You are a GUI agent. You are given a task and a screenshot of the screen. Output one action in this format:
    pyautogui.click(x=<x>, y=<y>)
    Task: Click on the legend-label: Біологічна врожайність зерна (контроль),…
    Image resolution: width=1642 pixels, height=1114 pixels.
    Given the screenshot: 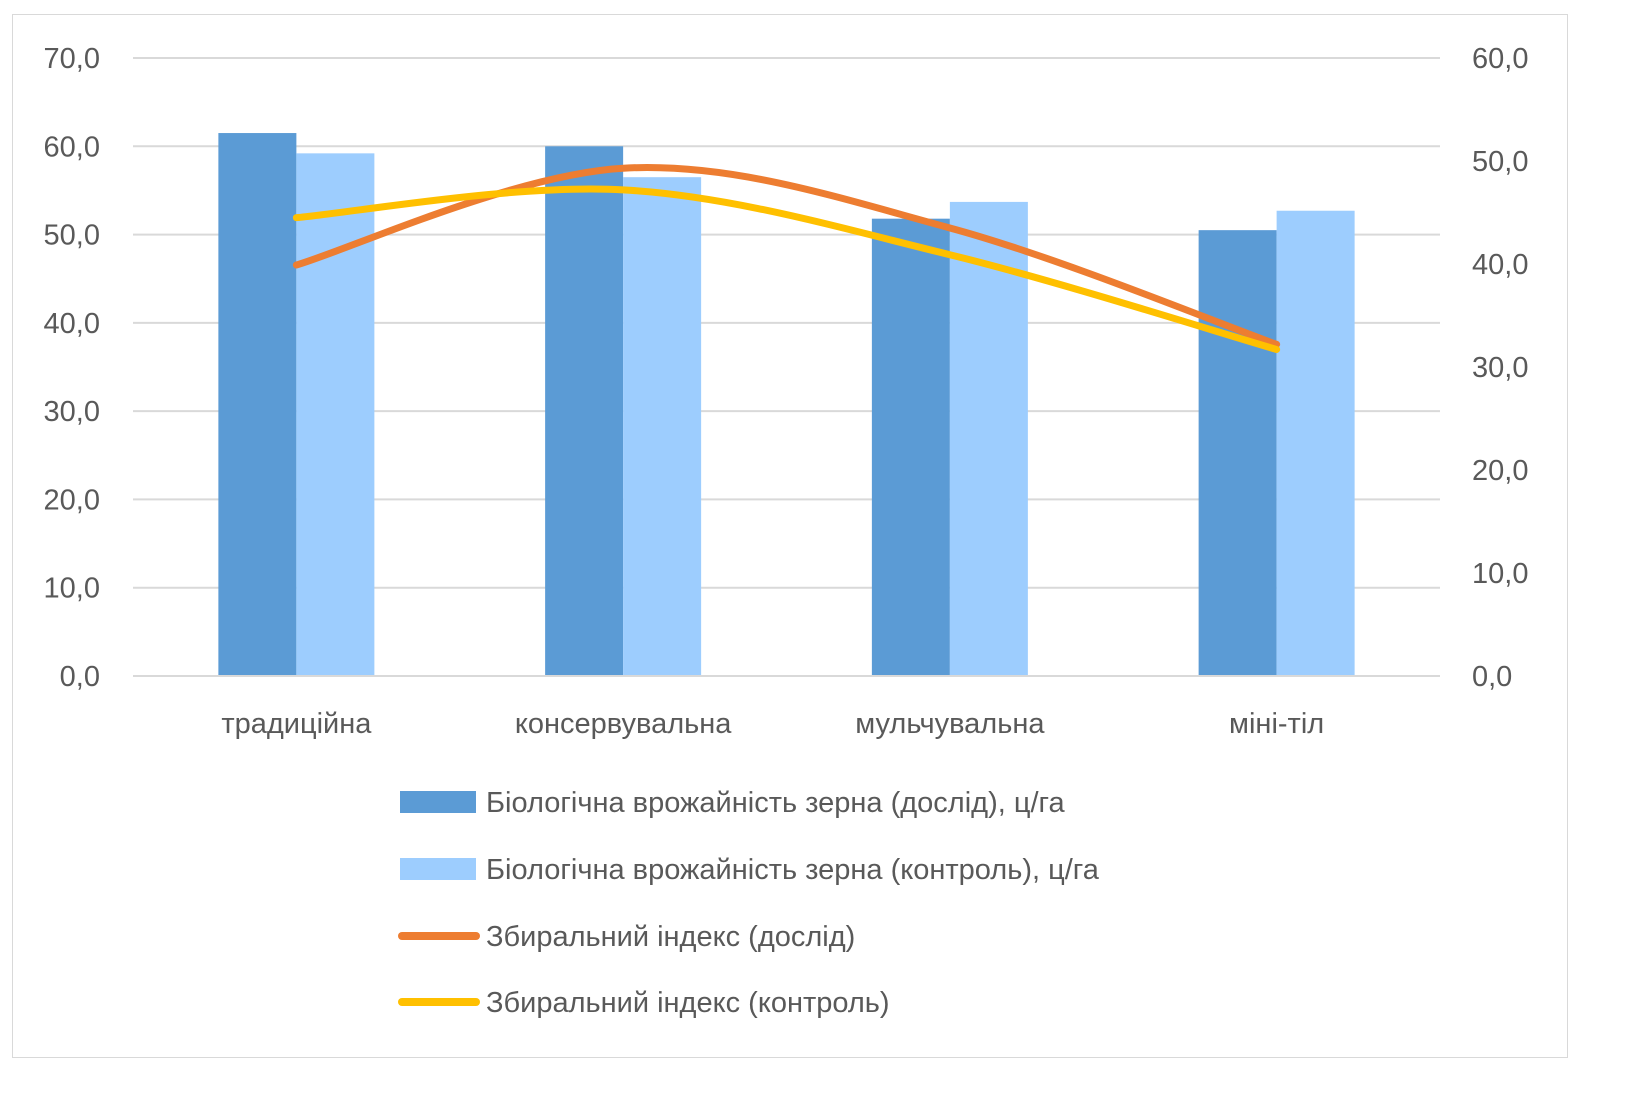 What is the action you would take?
    pyautogui.click(x=793, y=870)
    